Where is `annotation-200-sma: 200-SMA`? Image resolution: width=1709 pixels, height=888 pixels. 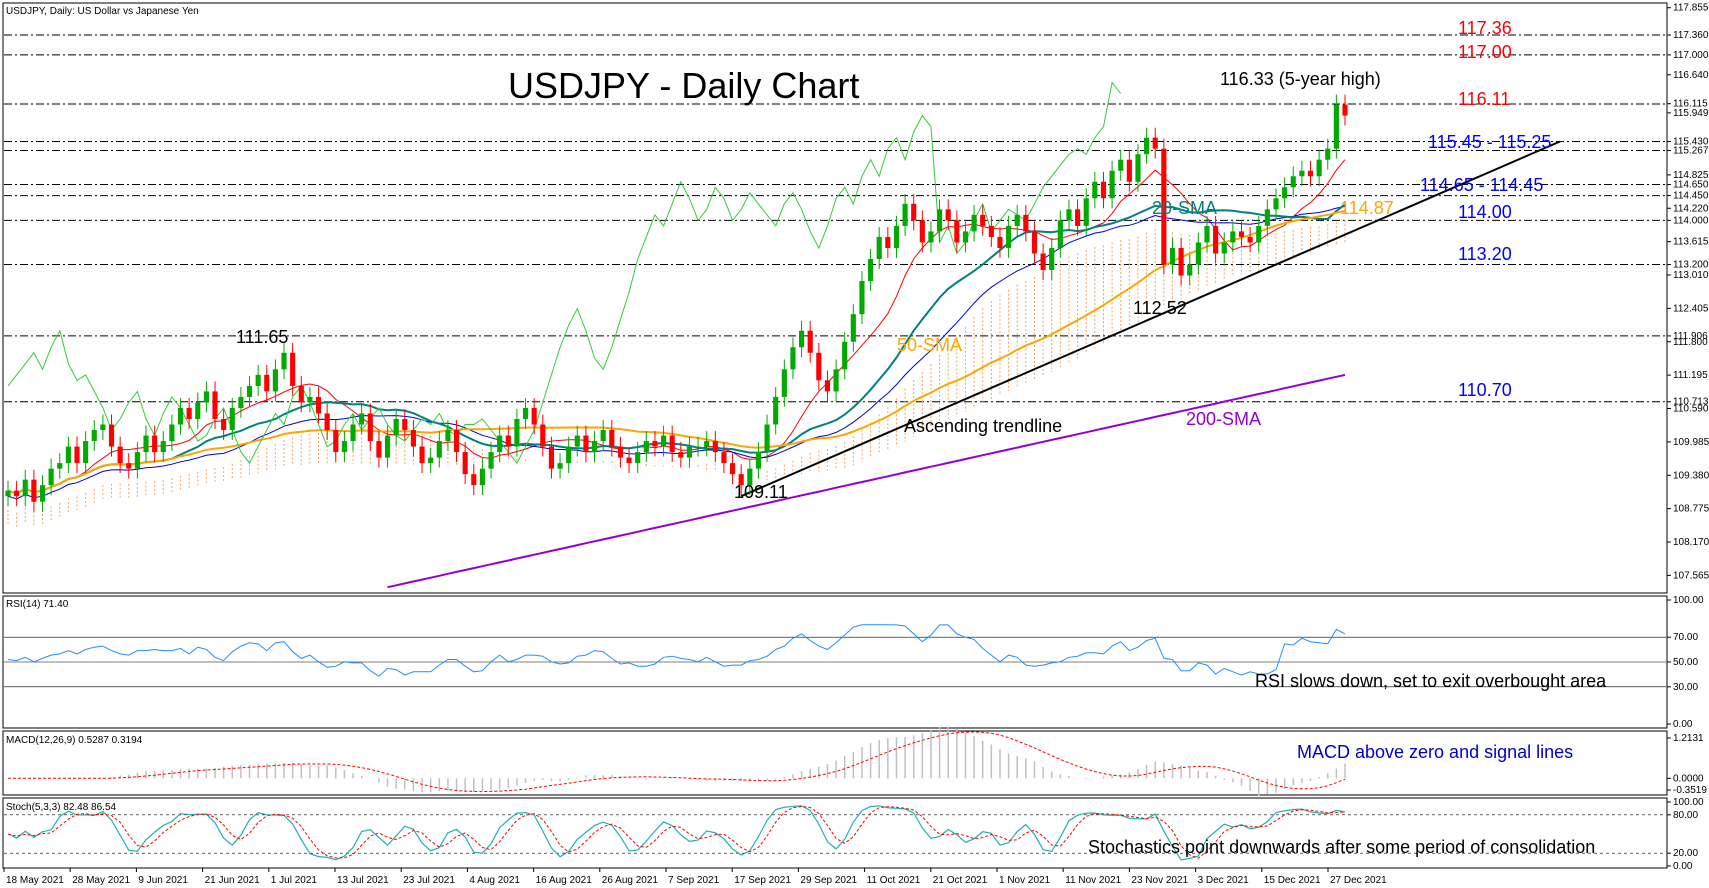
annotation-200-sma: 200-SMA is located at coordinates (1223, 419).